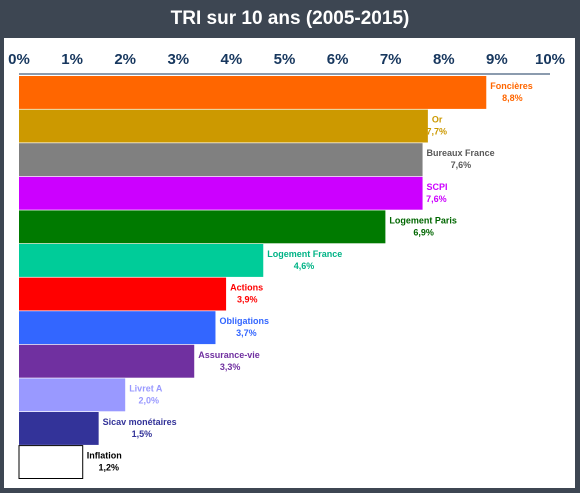 Image resolution: width=580 pixels, height=493 pixels. I want to click on x-tick-label: 10%, so click(550, 59).